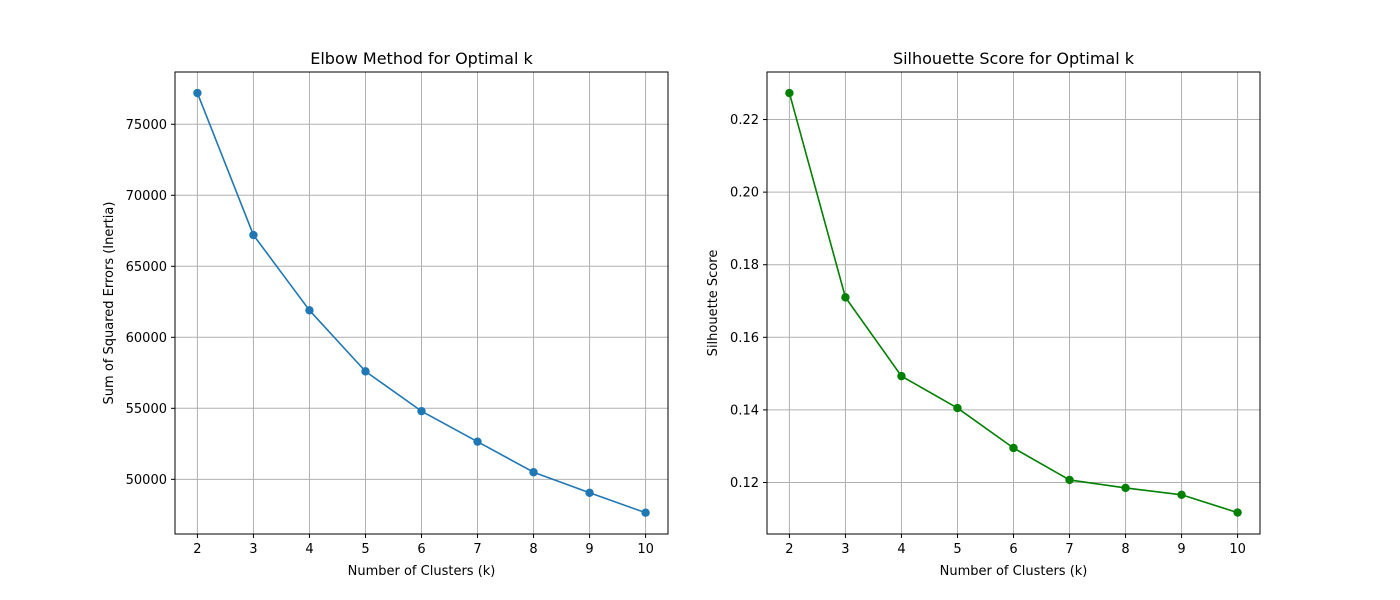 The height and width of the screenshot is (600, 1400). I want to click on y-axis-label: Silhouette Score, so click(713, 303).